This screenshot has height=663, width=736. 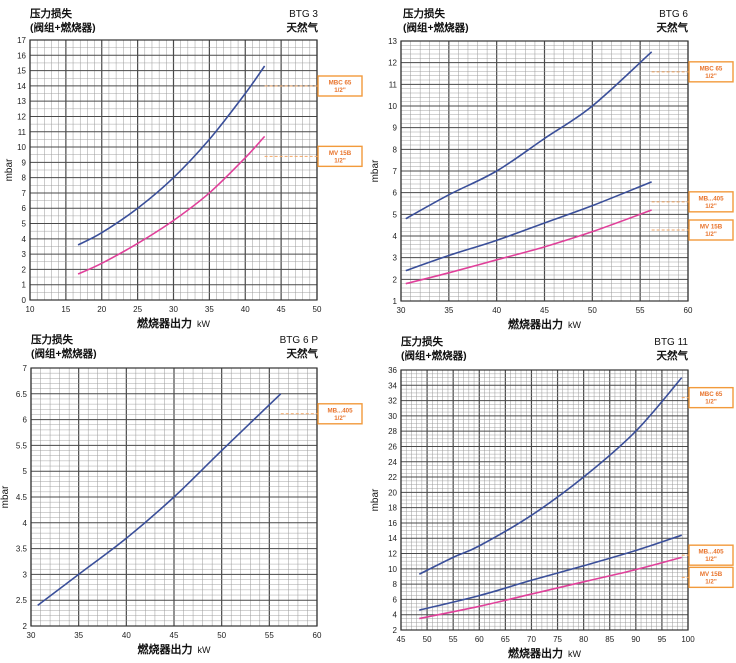 What do you see at coordinates (392, 508) in the screenshot?
I see `y-tick-label: 18` at bounding box center [392, 508].